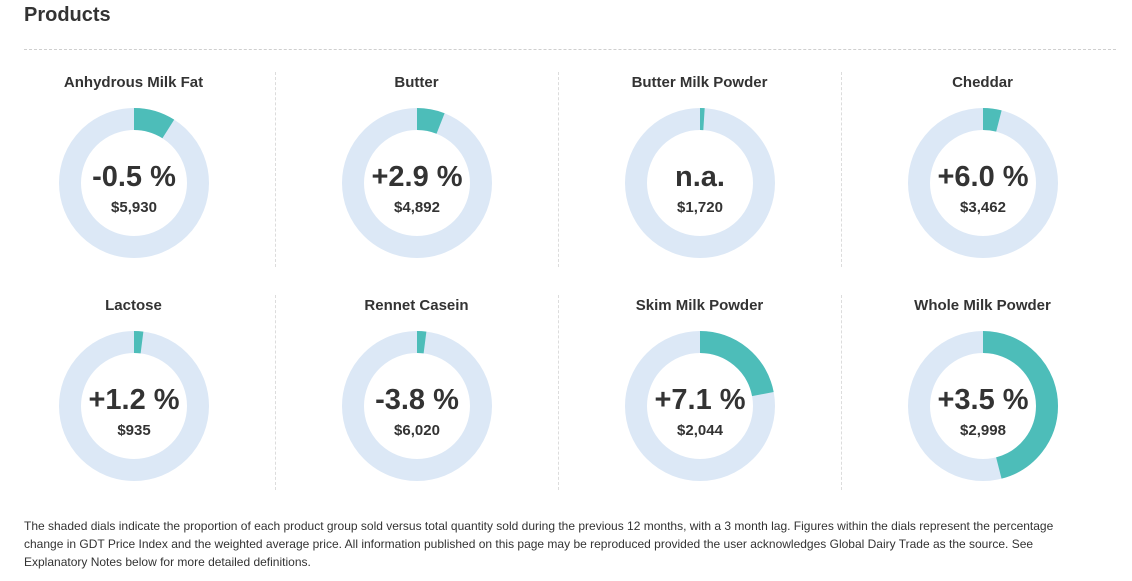 Image resolution: width=1132 pixels, height=581 pixels. I want to click on product-card-cheddar: Cheddar +6.0 % $3,462, so click(982, 169).